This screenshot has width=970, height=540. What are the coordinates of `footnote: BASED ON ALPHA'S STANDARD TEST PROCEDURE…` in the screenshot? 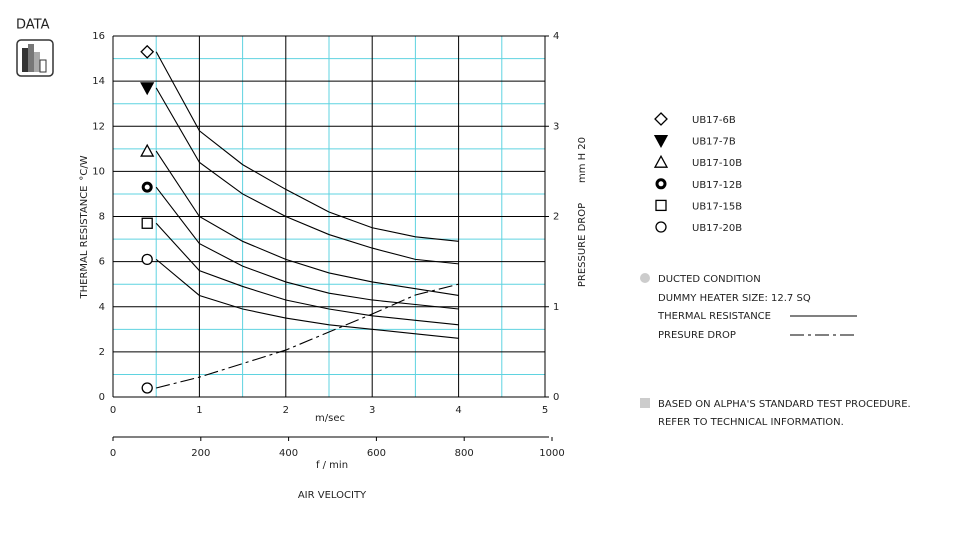 It's located at (784, 404).